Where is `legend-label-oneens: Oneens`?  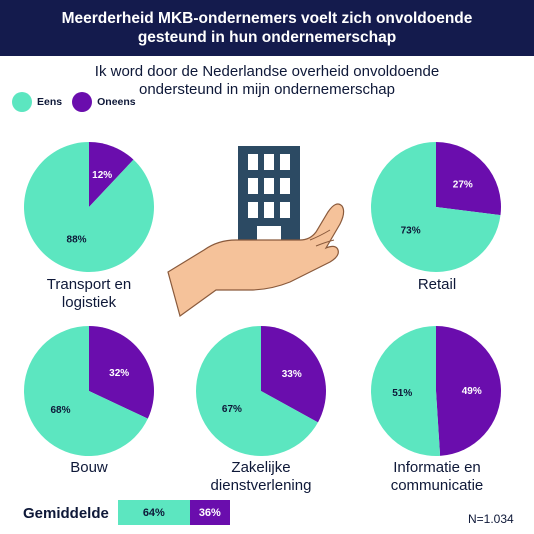
legend-label-oneens: Oneens is located at coordinates (116, 102).